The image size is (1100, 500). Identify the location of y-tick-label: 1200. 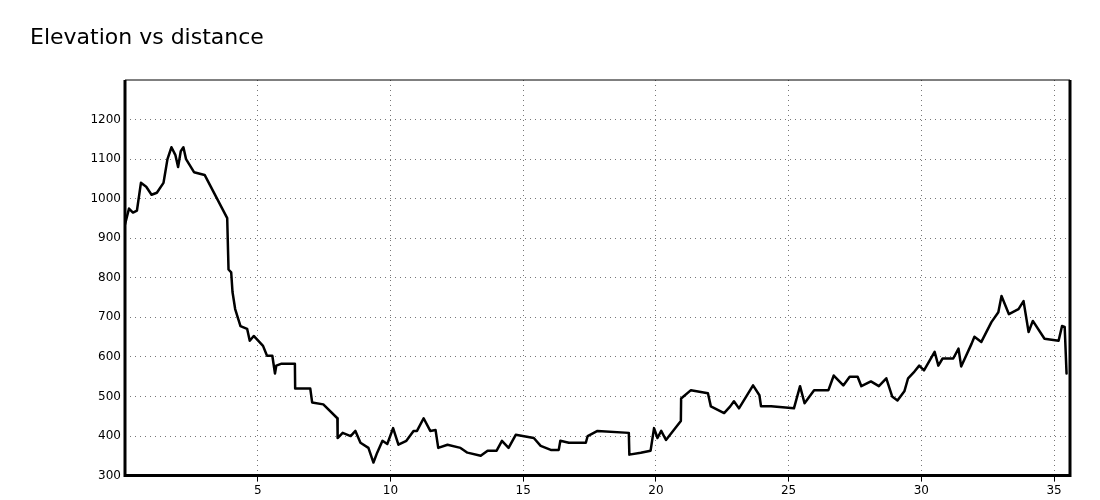
(105, 118).